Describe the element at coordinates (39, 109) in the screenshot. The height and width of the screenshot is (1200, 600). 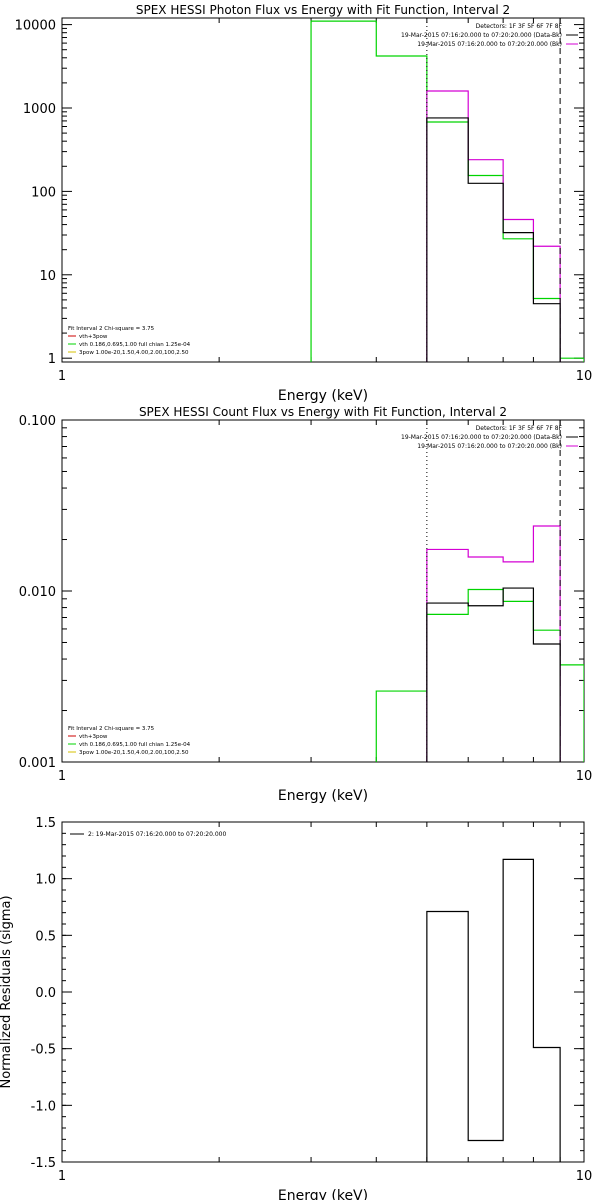
I see `y-tick-label: 1000` at that location.